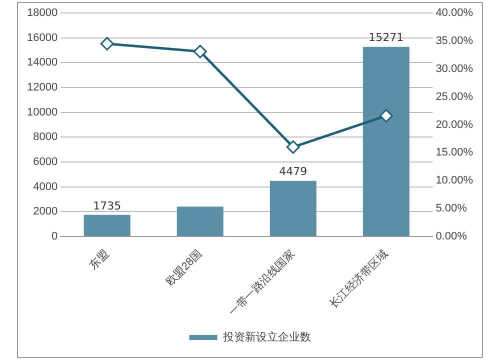 This screenshot has height=362, width=500. I want to click on y2-tick-label: 40.00%, so click(455, 13).